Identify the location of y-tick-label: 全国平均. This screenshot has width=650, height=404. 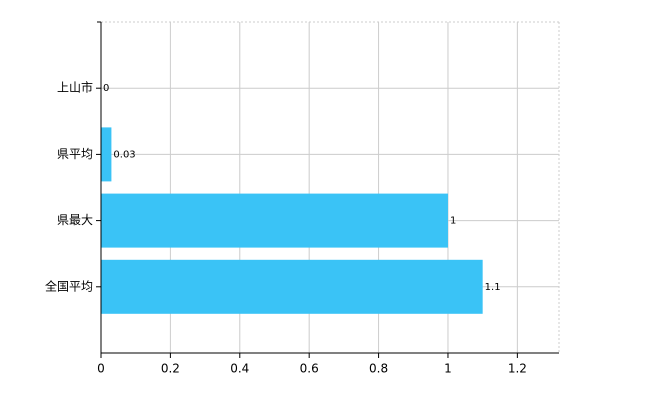
(69, 285).